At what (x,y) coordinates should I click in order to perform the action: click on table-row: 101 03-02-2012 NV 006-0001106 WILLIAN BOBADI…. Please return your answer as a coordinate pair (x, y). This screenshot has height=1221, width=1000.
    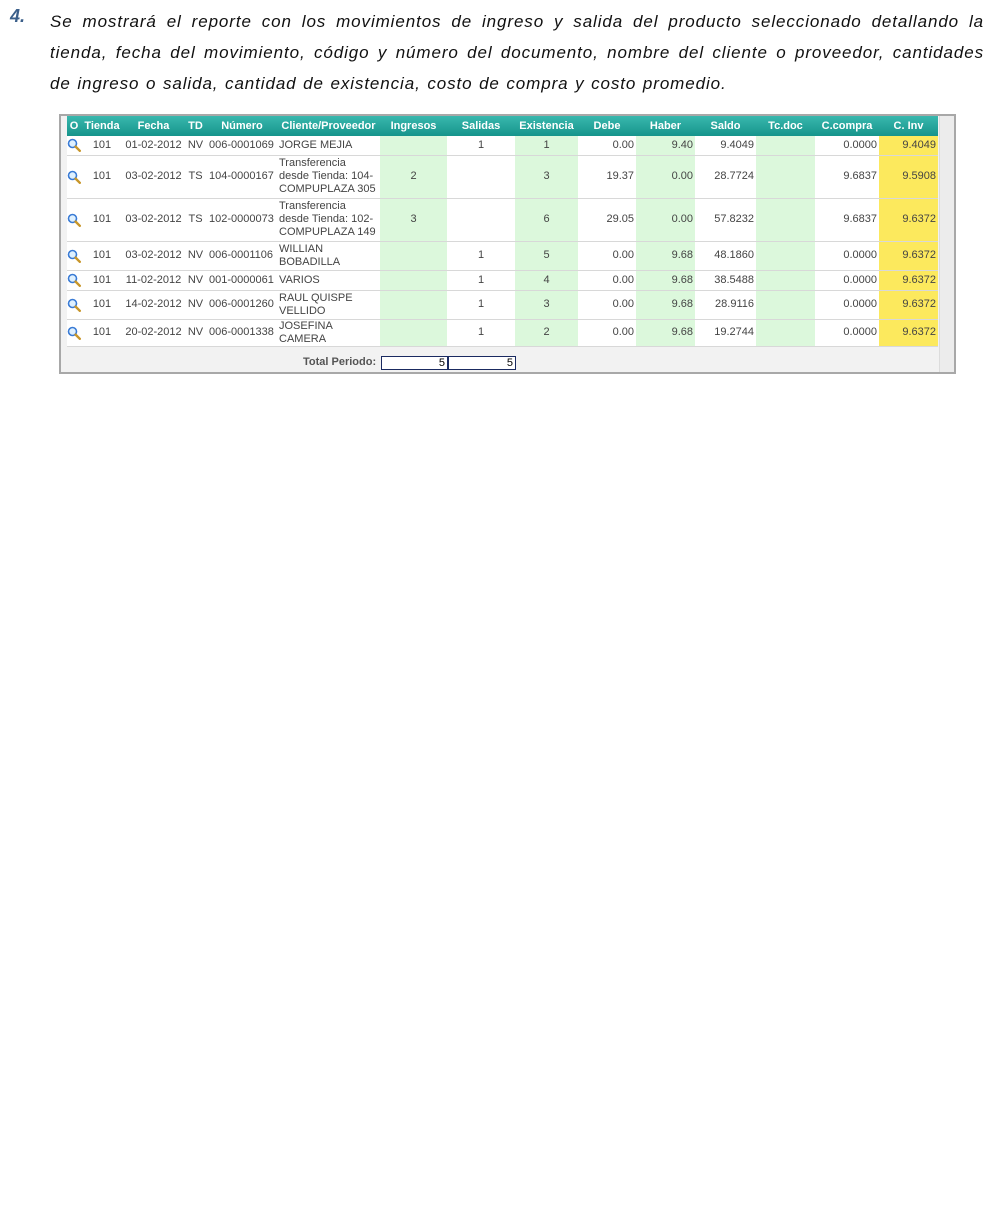
    Looking at the image, I should click on (502, 256).